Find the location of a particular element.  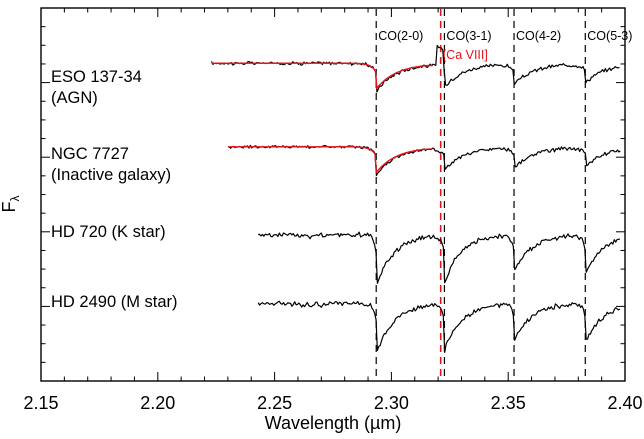

x-tick-label: 2.35 is located at coordinates (508, 403).